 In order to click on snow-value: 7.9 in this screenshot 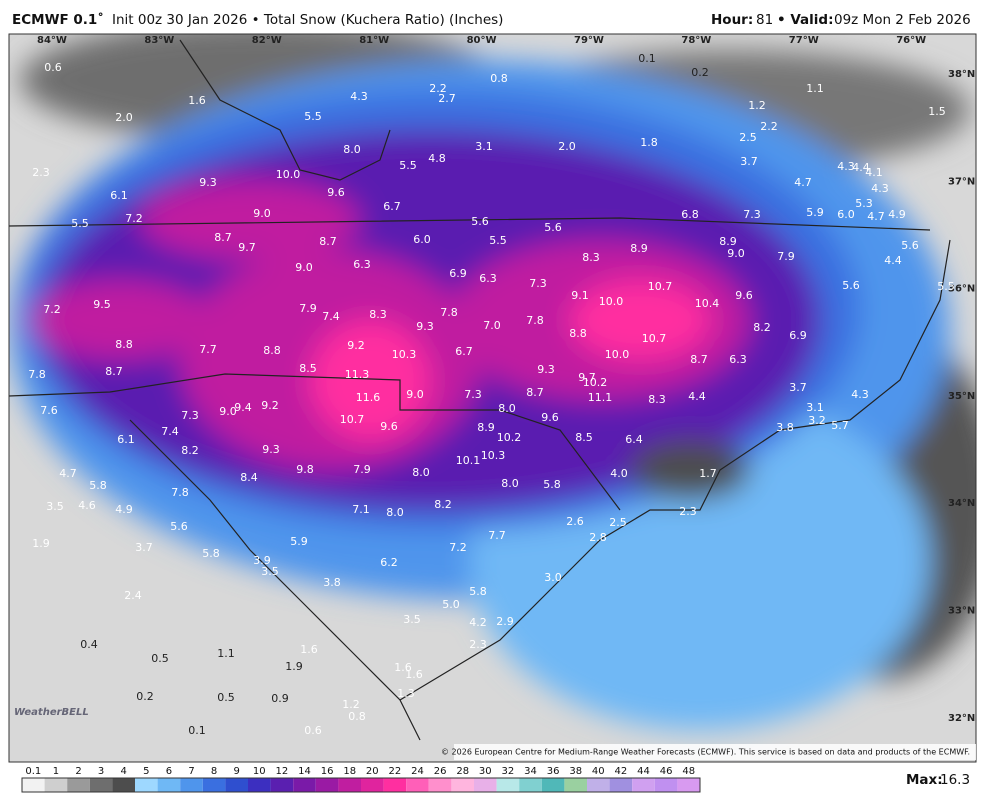, I will do `click(786, 256)`.